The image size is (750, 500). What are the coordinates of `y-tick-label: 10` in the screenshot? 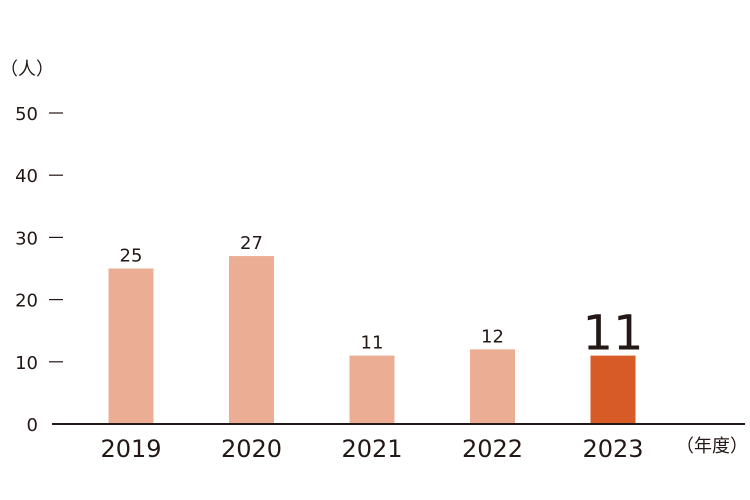 It's located at (26, 363).